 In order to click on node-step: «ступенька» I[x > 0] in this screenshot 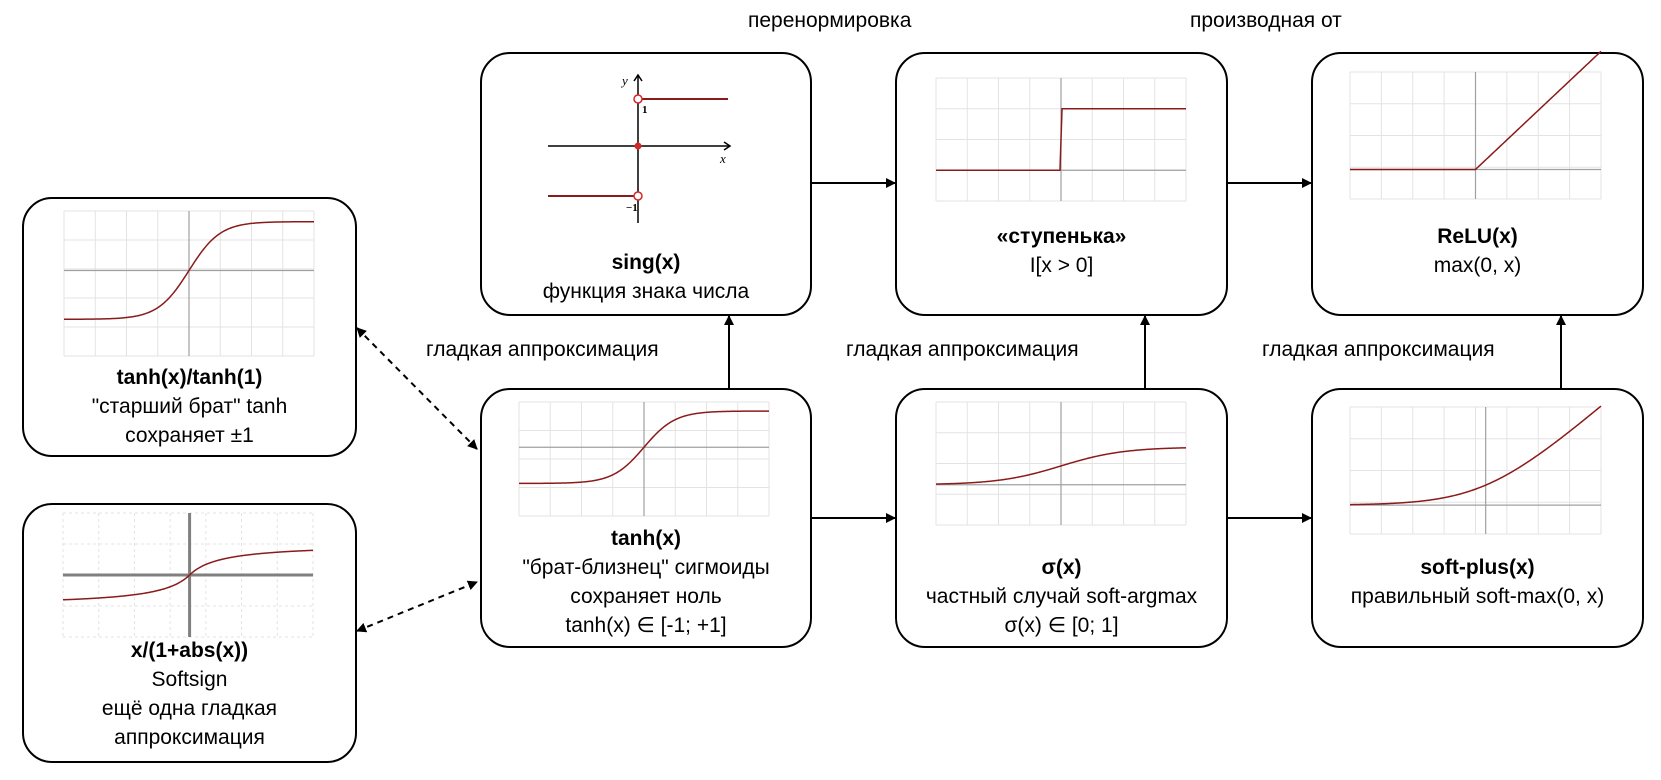, I will do `click(1061, 184)`.